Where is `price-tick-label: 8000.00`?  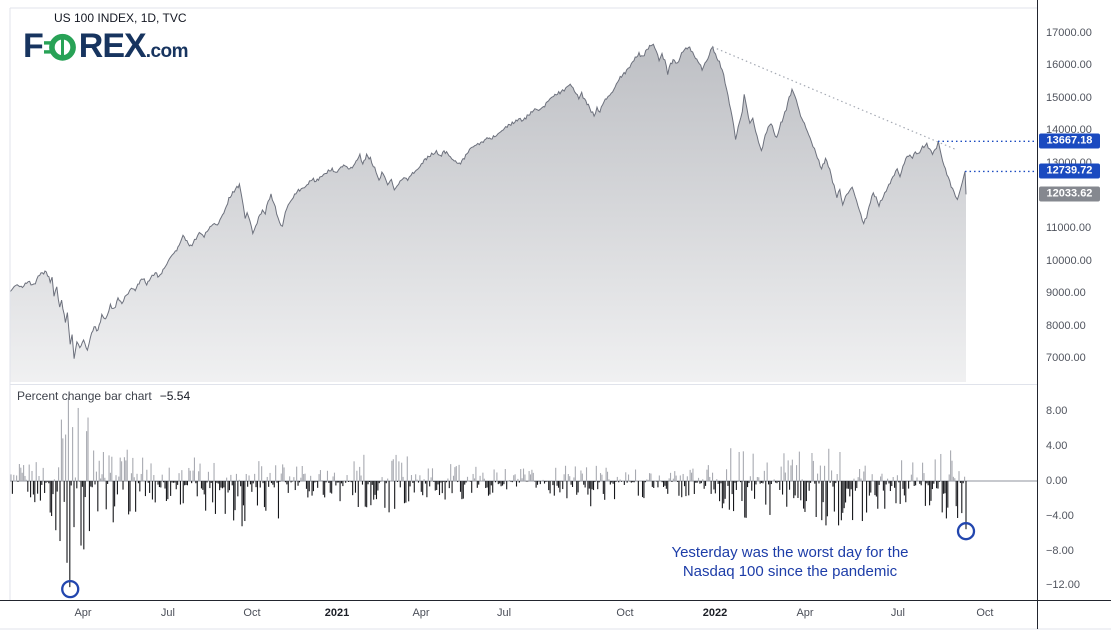
price-tick-label: 8000.00 is located at coordinates (1066, 325).